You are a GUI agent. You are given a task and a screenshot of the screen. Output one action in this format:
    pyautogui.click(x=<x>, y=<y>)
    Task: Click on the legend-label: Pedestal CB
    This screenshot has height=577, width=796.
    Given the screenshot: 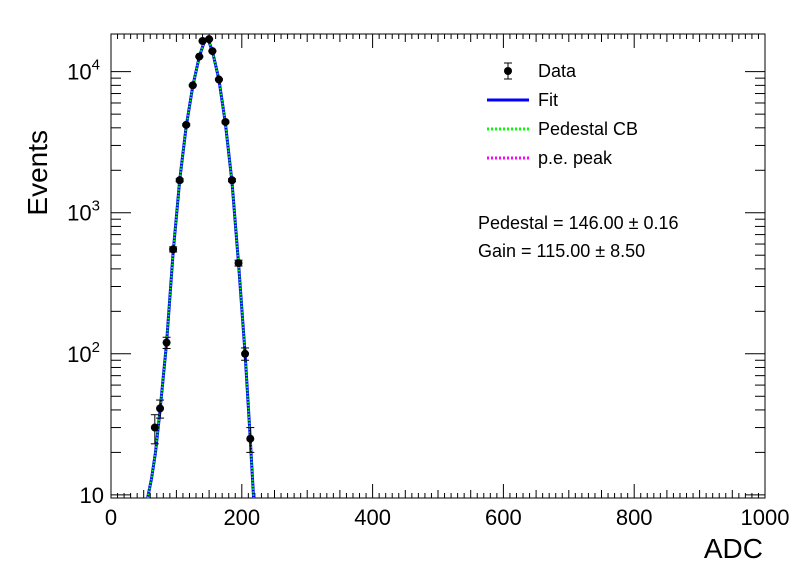 What is the action you would take?
    pyautogui.click(x=588, y=129)
    